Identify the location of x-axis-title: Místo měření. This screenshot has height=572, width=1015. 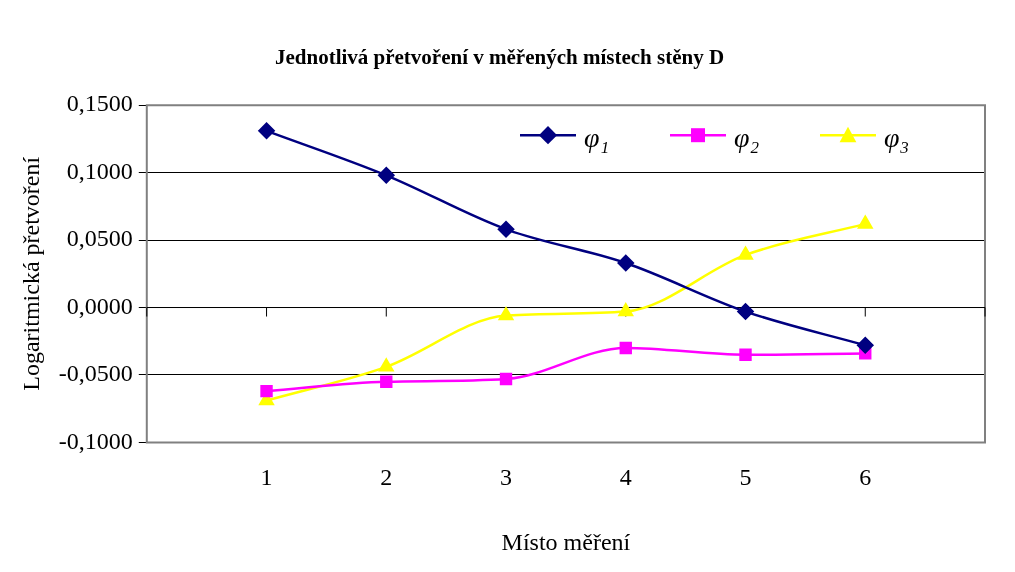
(566, 541).